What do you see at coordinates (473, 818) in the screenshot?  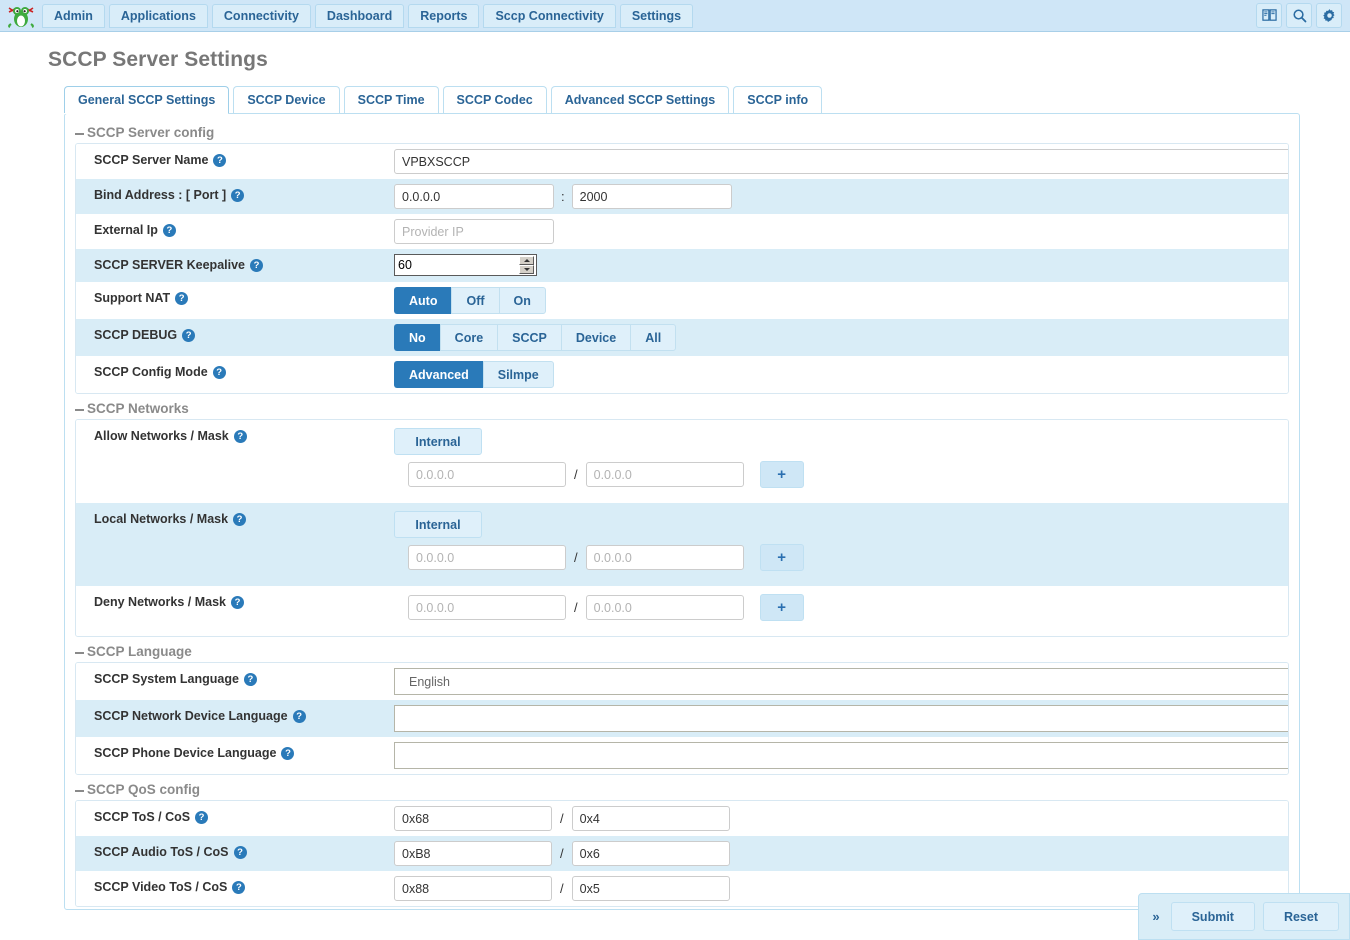 I see `sccp-tos-input` at bounding box center [473, 818].